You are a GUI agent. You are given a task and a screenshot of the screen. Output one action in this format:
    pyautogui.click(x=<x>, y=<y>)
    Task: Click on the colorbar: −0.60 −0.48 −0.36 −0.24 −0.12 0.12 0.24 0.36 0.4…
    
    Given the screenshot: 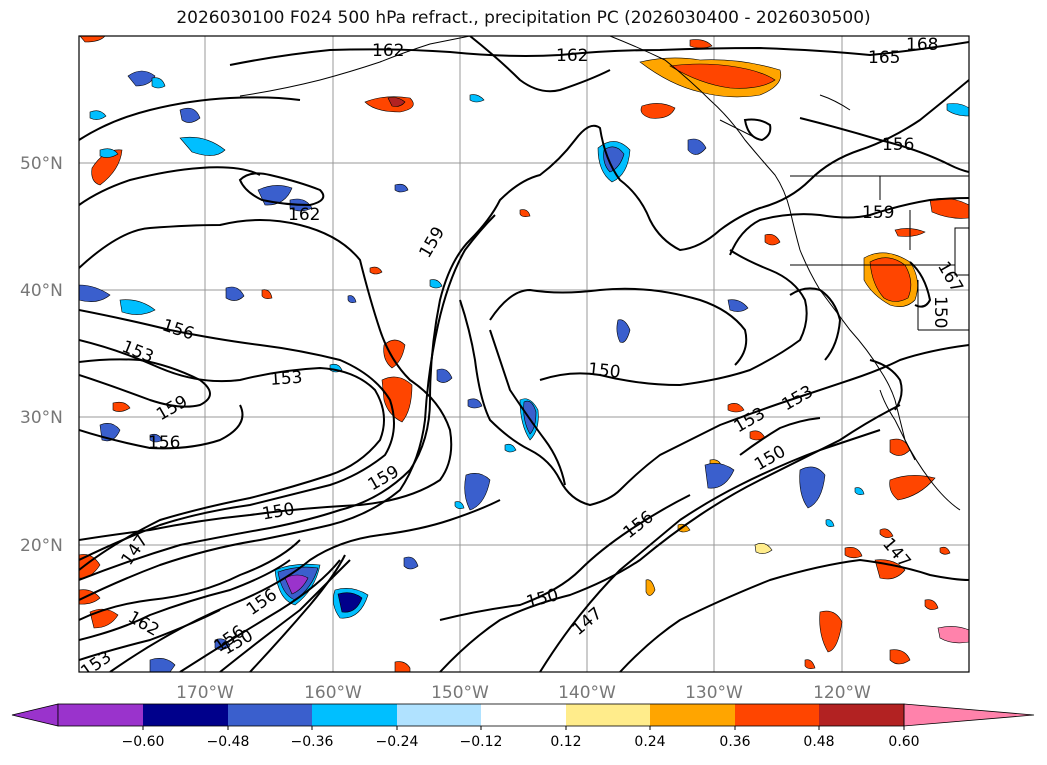 What is the action you would take?
    pyautogui.click(x=523, y=726)
    